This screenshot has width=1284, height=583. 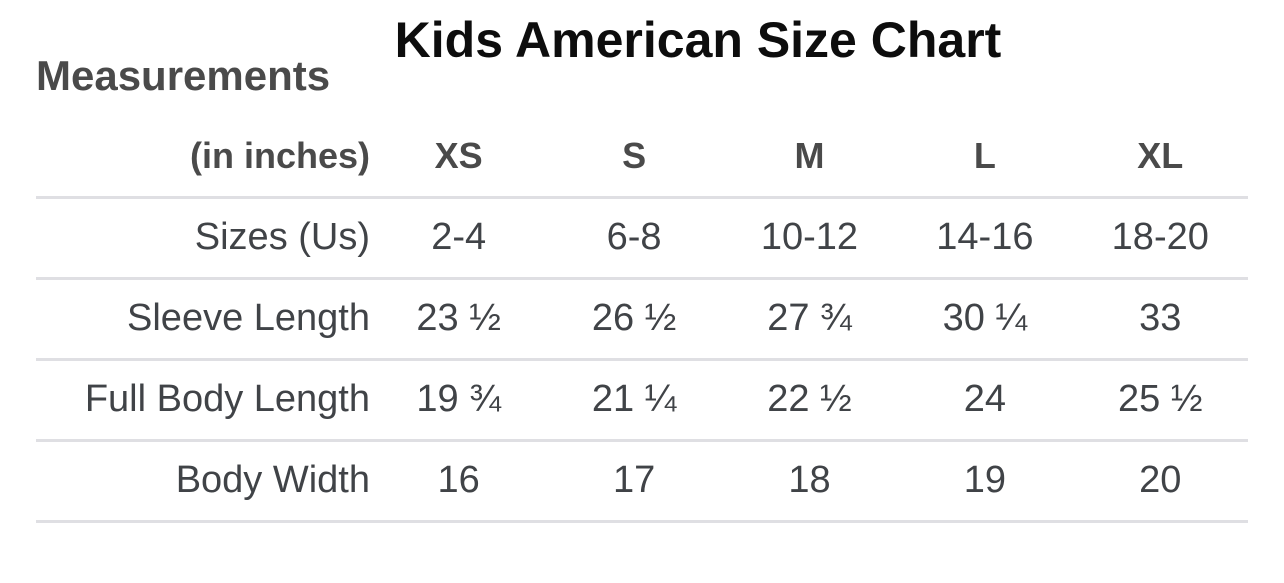 I want to click on size-column-header-l: L, so click(x=984, y=155).